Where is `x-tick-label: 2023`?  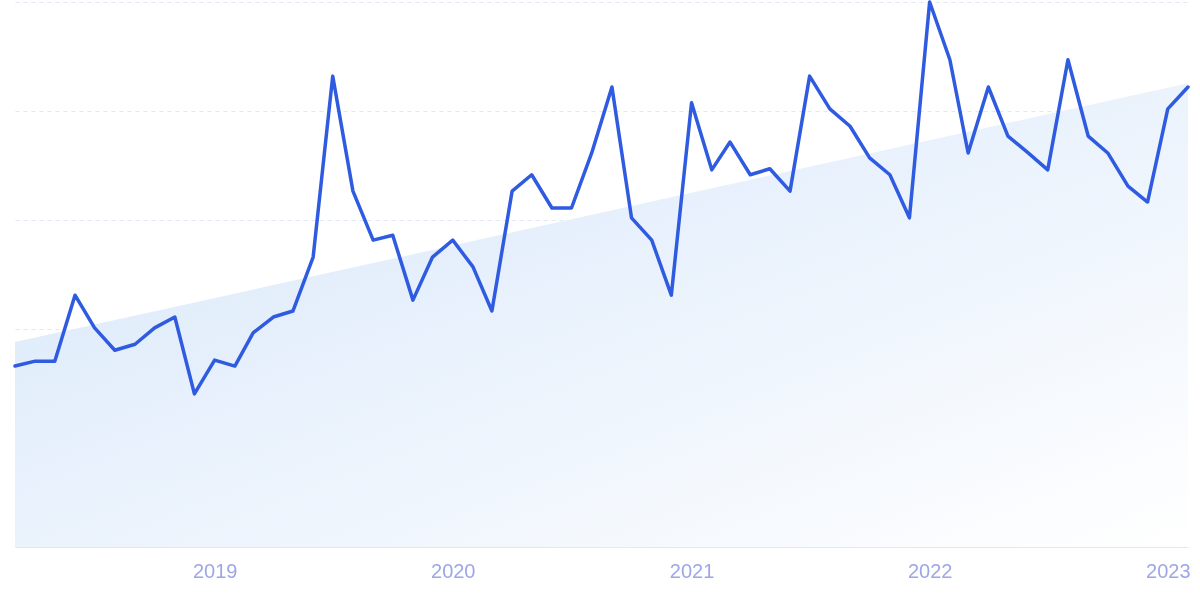
x-tick-label: 2023 is located at coordinates (1168, 570).